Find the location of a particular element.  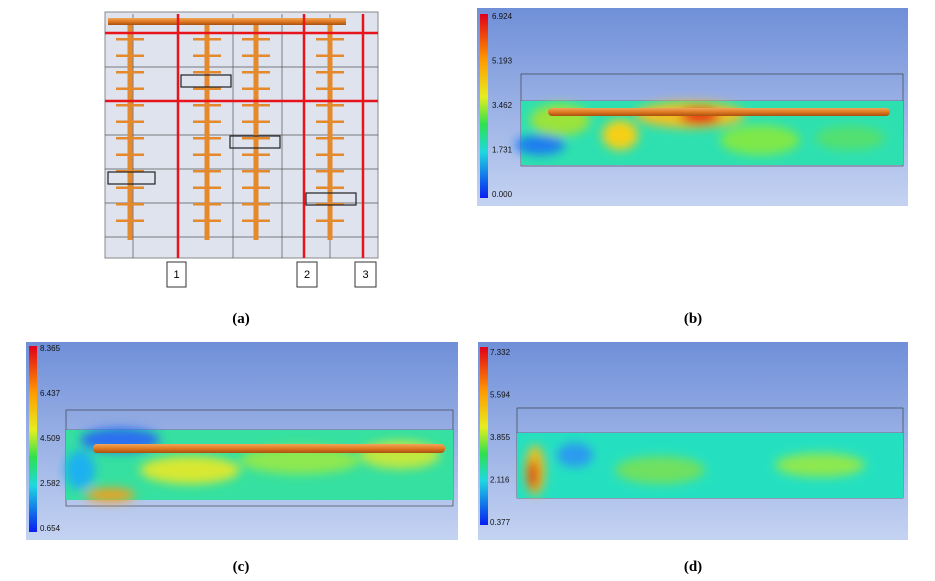

colorbar-label: 0.654 is located at coordinates (50, 528).